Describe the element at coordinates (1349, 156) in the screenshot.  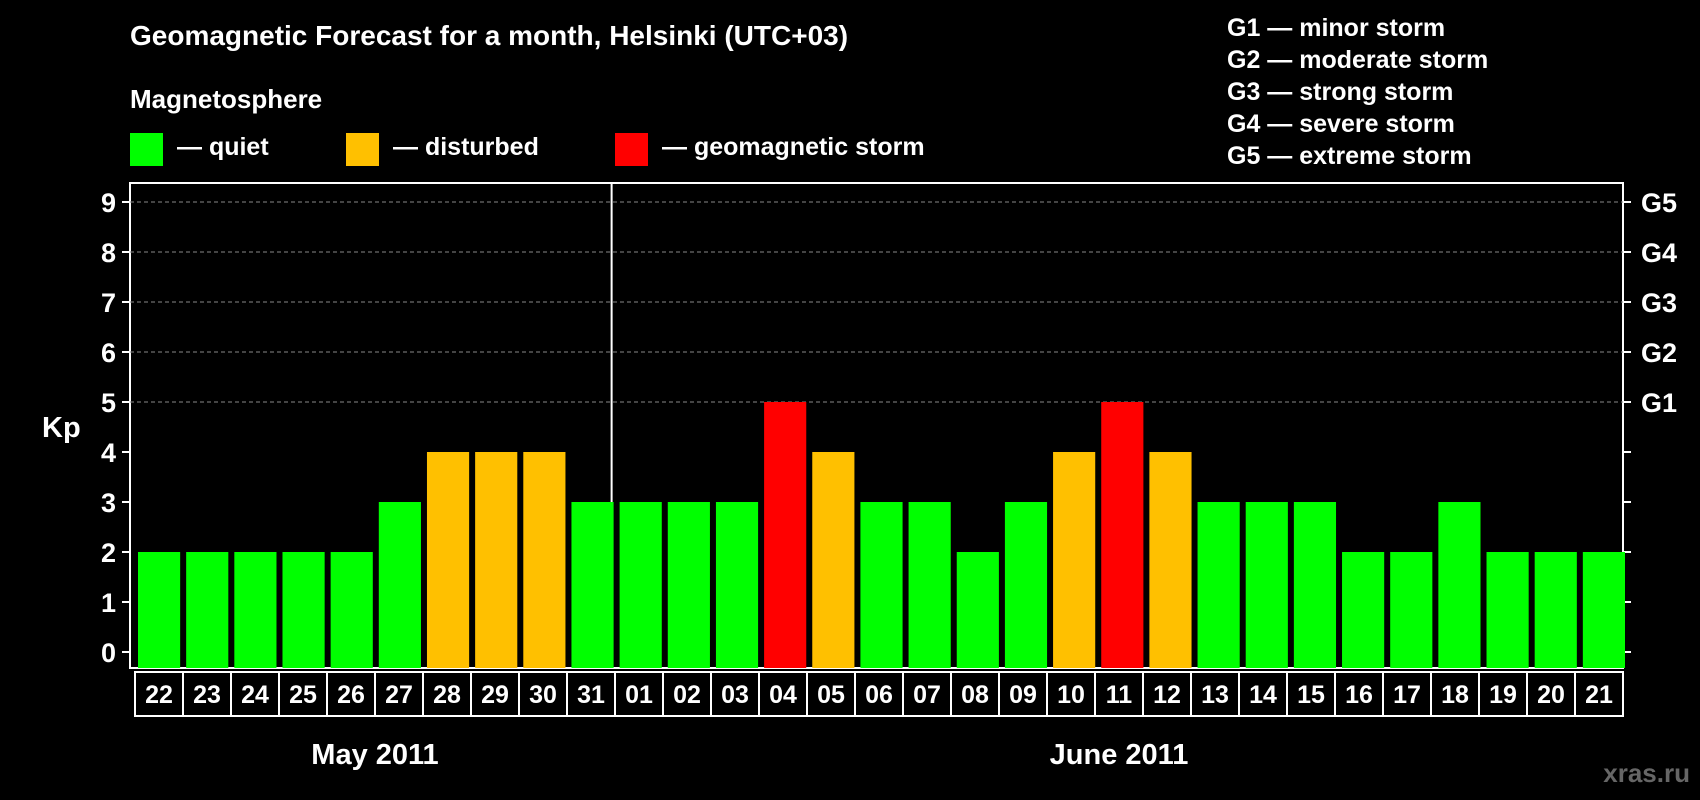
I see `g-scale-g5: G5 — extreme storm` at that location.